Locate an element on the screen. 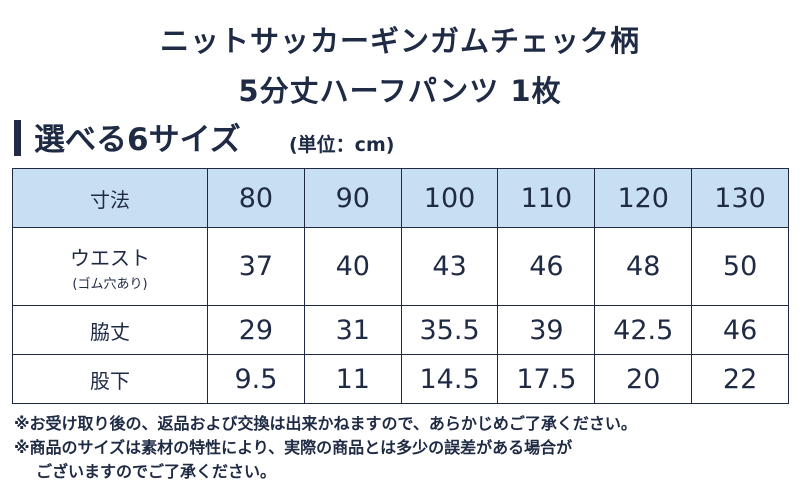  unit-label: (単位：cm) is located at coordinates (342, 145).